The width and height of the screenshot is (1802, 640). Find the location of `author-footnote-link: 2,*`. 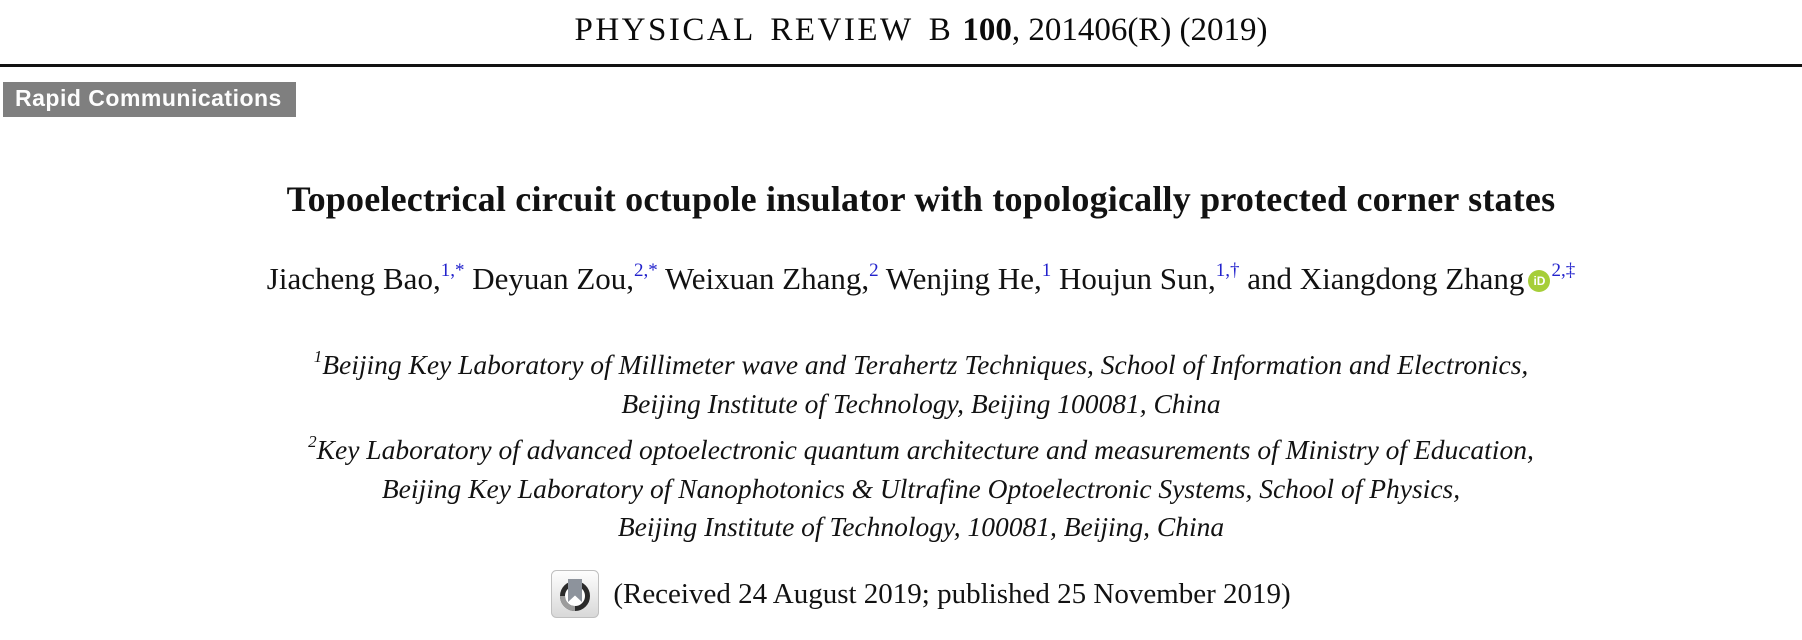

author-footnote-link: 2,* is located at coordinates (646, 270).